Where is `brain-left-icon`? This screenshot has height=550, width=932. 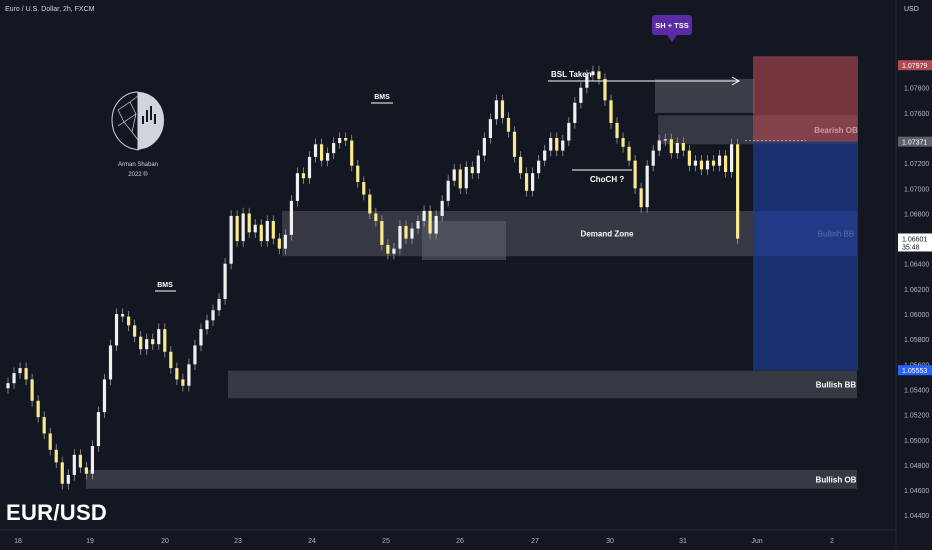 brain-left-icon is located at coordinates (125, 121).